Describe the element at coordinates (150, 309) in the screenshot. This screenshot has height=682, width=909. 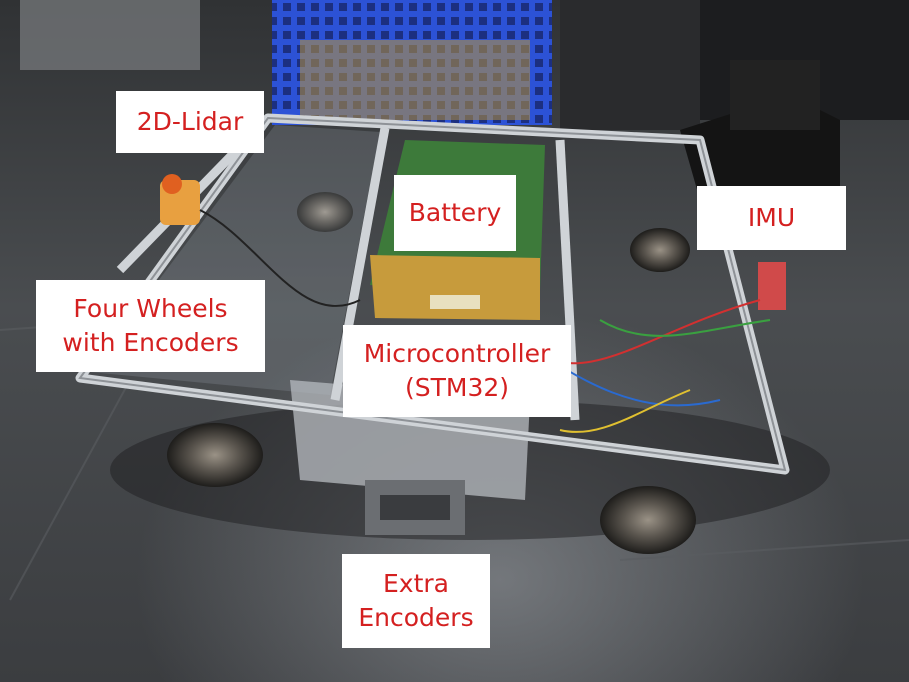
I see `label-four-wheels-line-1: Four Wheels` at that location.